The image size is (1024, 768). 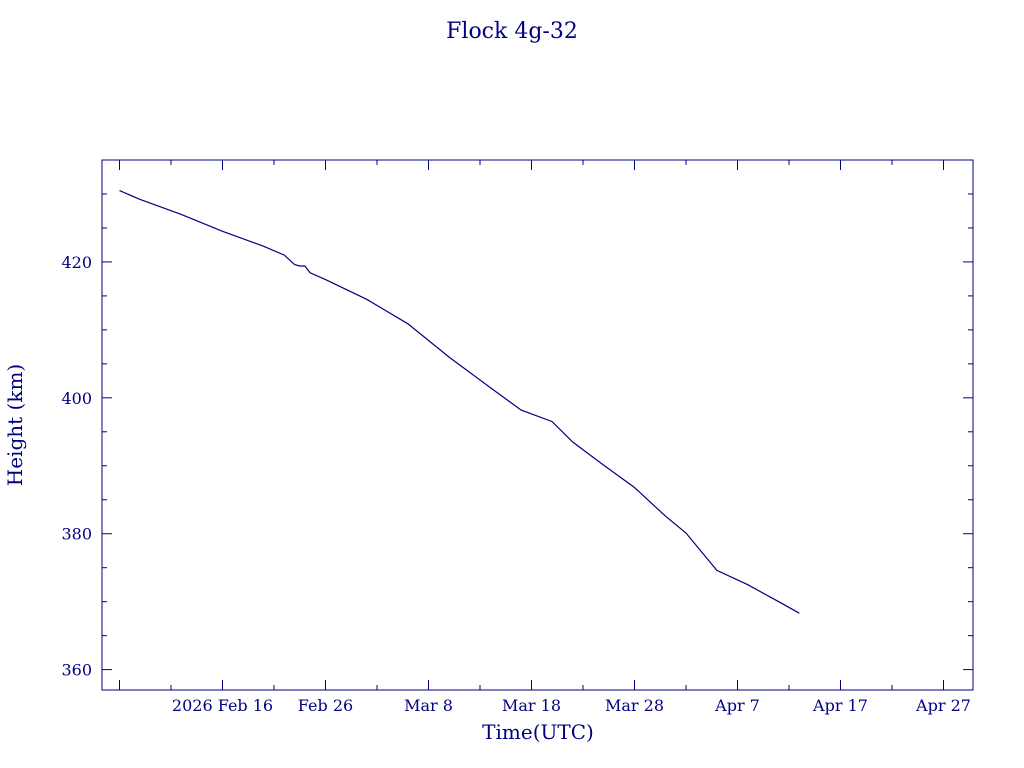 What do you see at coordinates (531, 705) in the screenshot?
I see `x-tick-label: Mar 18` at bounding box center [531, 705].